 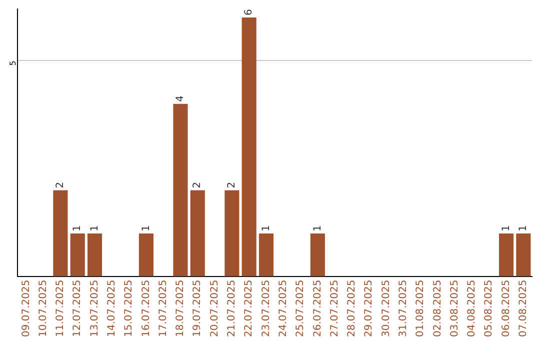 I want to click on x-tick-label: 04.08.2025, so click(x=472, y=309).